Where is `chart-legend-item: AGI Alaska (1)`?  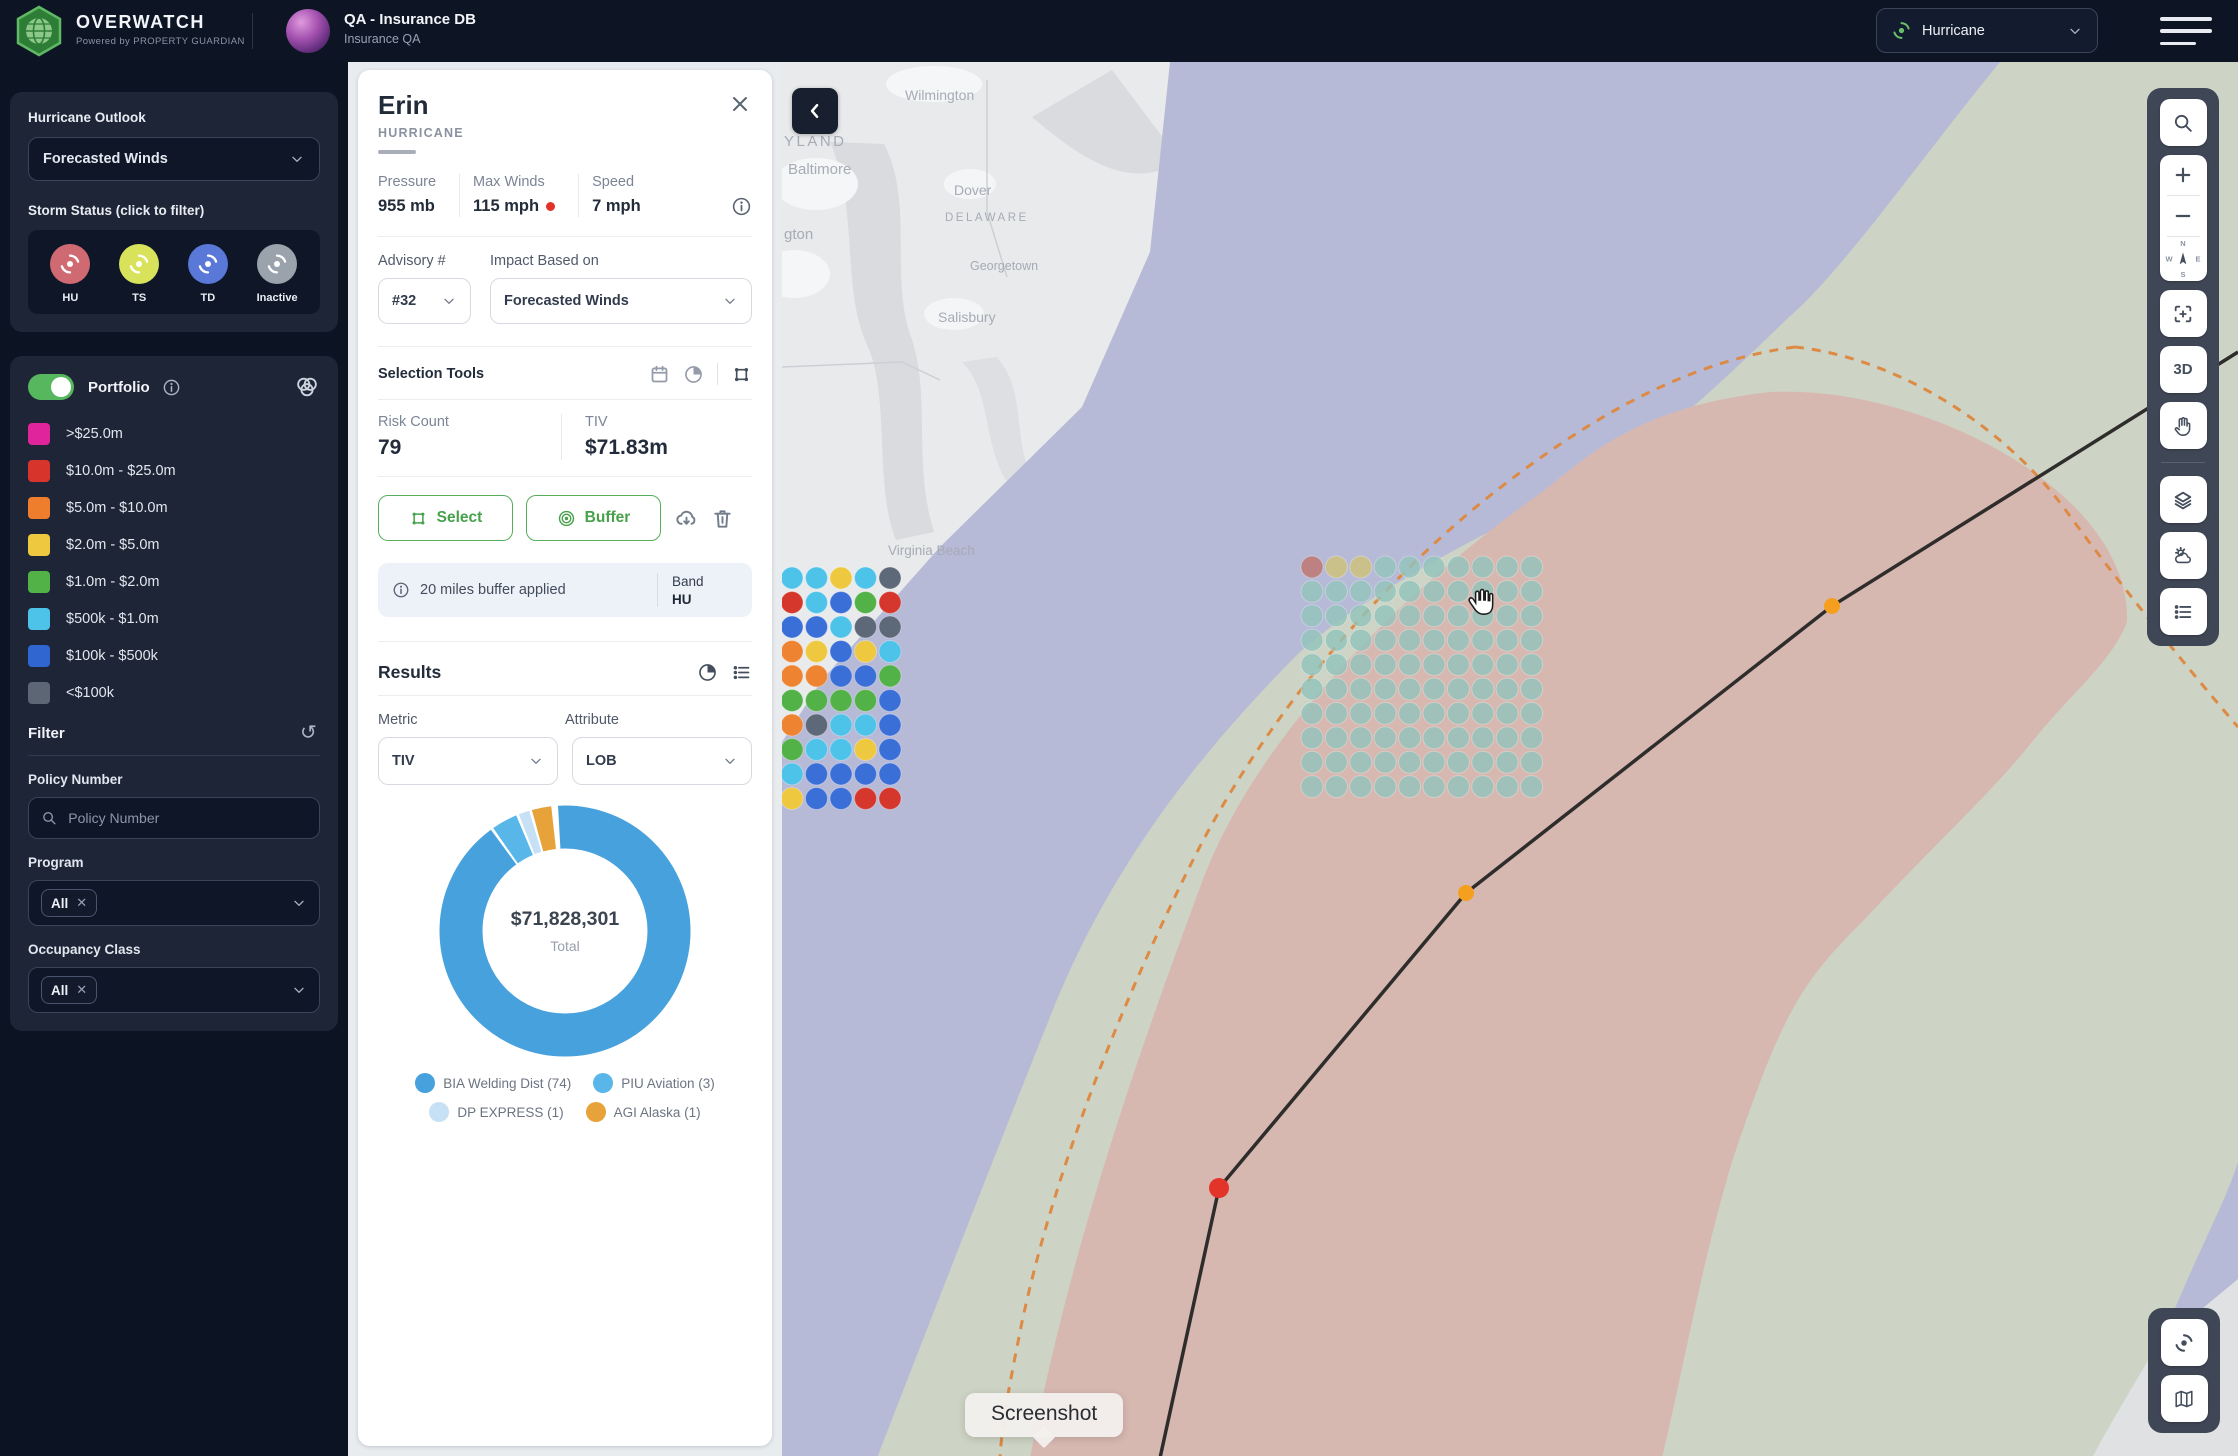 chart-legend-item: AGI Alaska (1) is located at coordinates (643, 1112).